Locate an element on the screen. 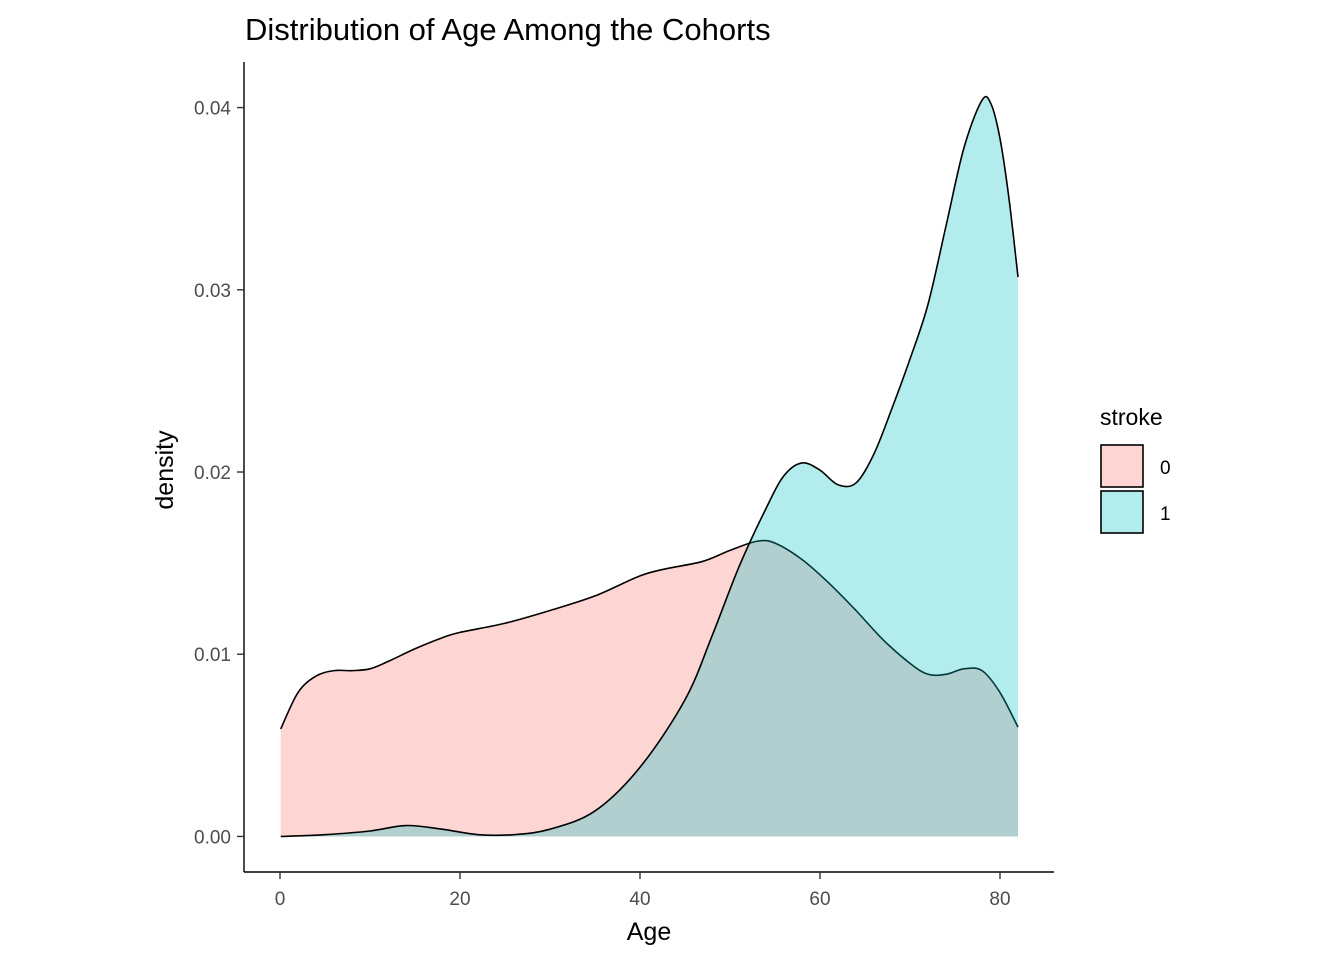  legend-label-stroke-0: 0 is located at coordinates (1165, 468).